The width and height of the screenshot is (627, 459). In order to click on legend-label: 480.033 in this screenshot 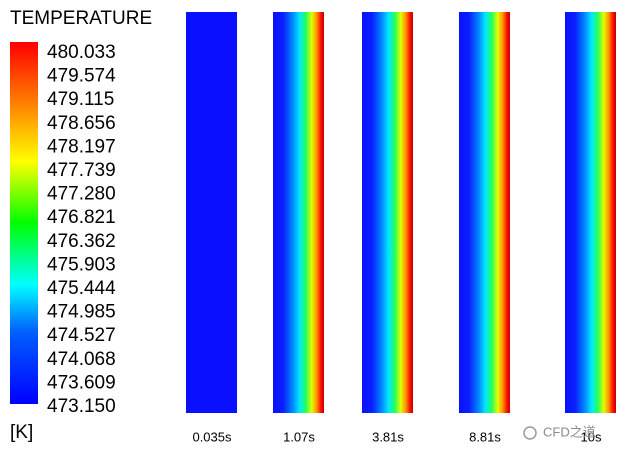, I will do `click(81, 52)`.